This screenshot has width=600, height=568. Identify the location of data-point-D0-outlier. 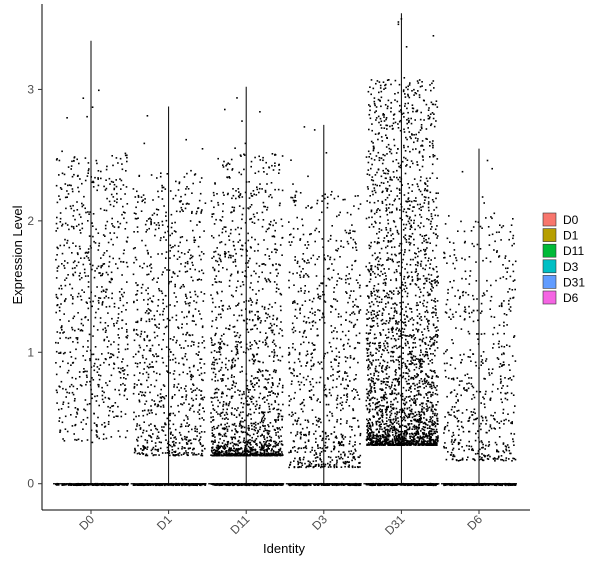
(99, 90).